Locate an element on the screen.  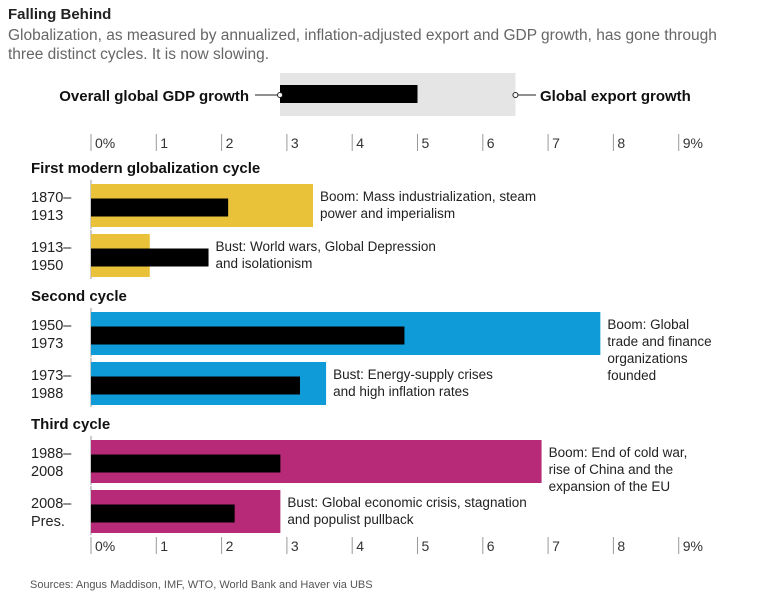
period-label: 1988– is located at coordinates (51, 454).